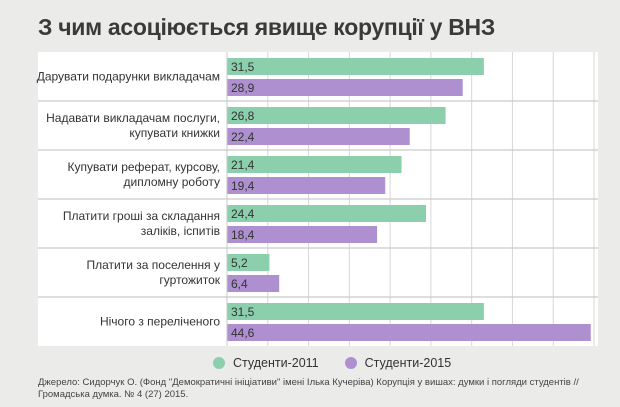 This screenshot has width=620, height=407. What do you see at coordinates (243, 116) in the screenshot?
I see `data-label: 26,8` at bounding box center [243, 116].